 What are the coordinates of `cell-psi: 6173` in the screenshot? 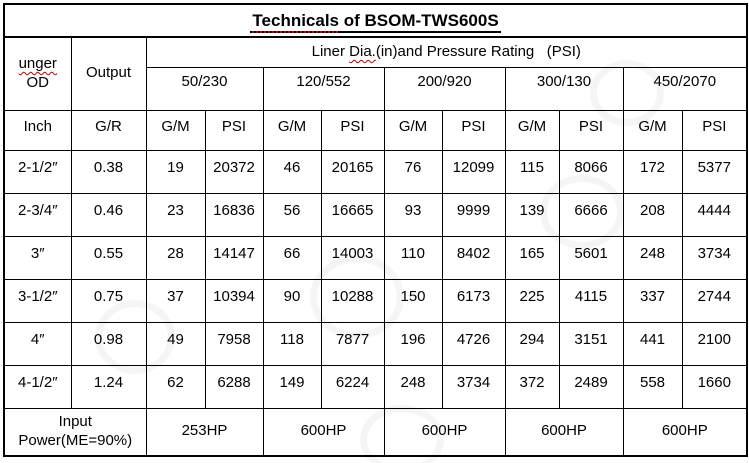 It's located at (473, 300).